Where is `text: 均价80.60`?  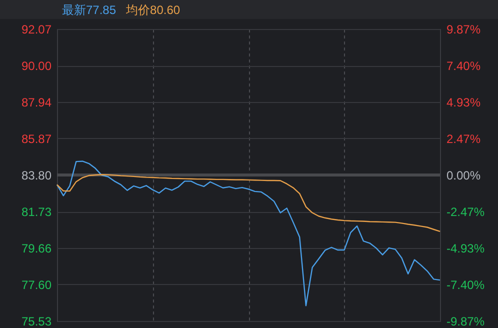
text: 均价80.60 is located at coordinates (153, 10).